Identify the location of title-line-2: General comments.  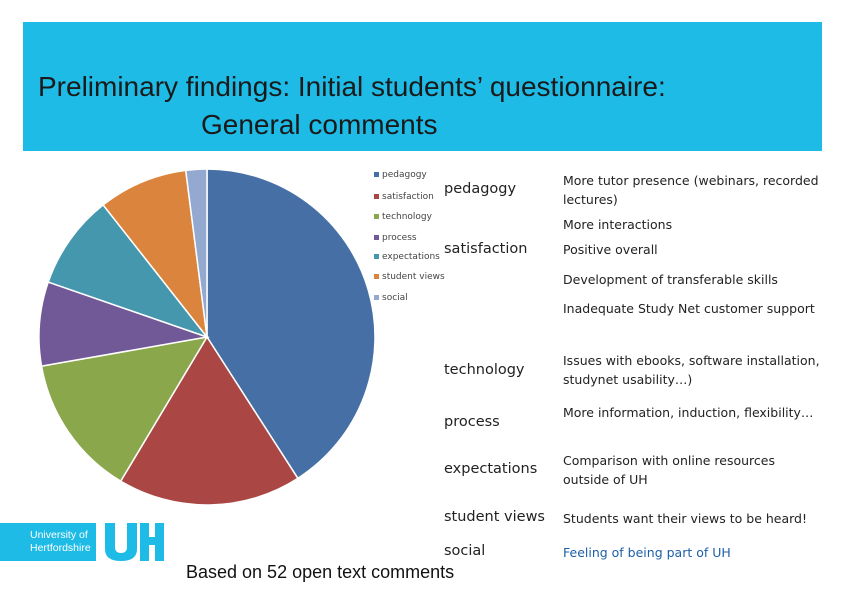
(319, 124).